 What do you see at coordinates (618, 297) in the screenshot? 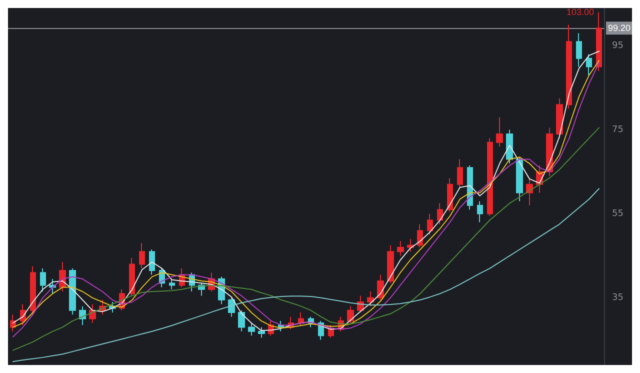
I see `y-tick-label: 35` at bounding box center [618, 297].